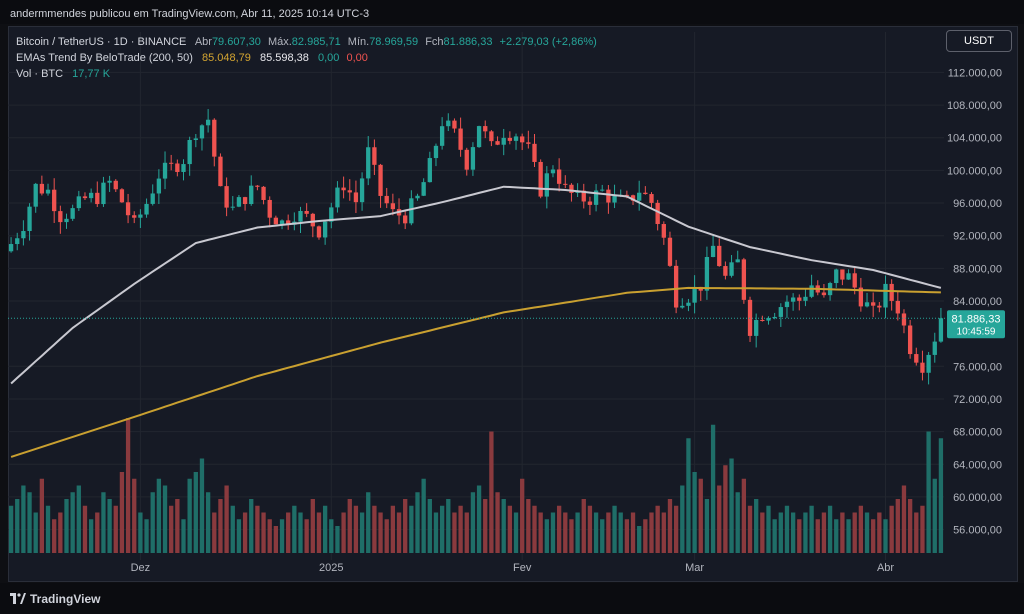 This screenshot has width=1024, height=614. Describe the element at coordinates (40, 74) in the screenshot. I see `volume-indicator-title: Vol · BTC` at that location.